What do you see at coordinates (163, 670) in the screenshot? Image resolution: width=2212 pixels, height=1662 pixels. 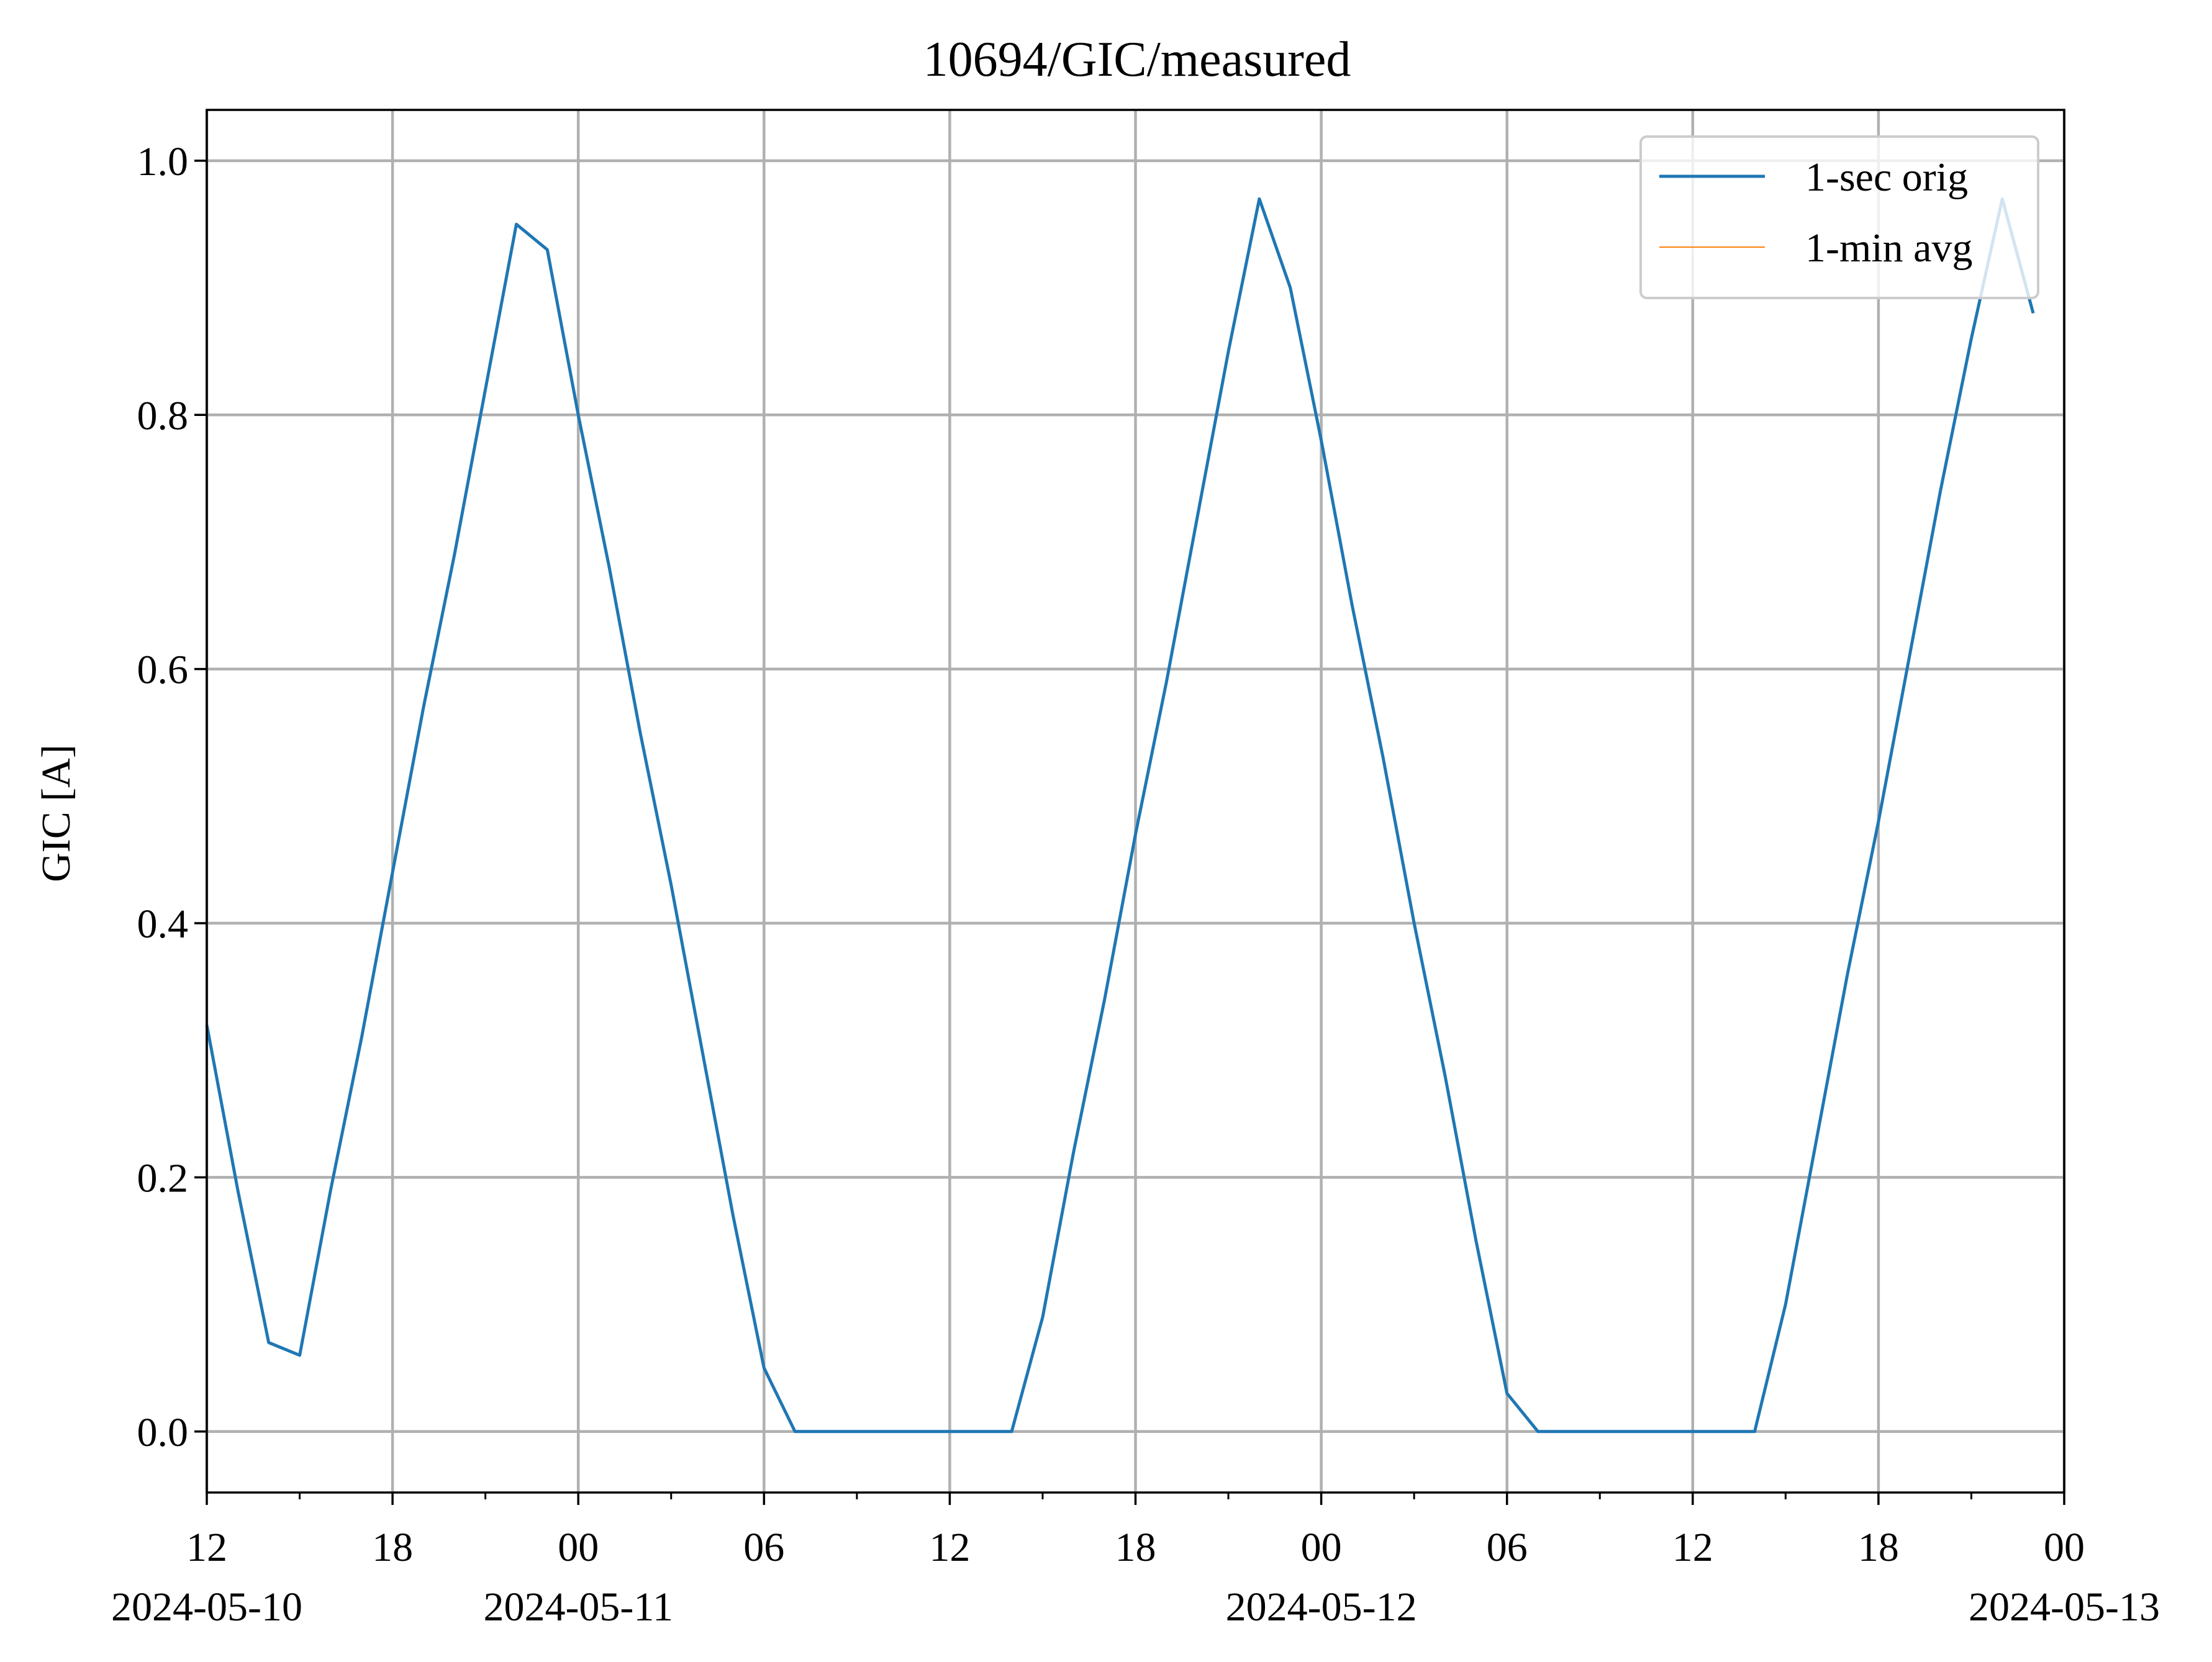 I see `y-tick-label: 0.6` at bounding box center [163, 670].